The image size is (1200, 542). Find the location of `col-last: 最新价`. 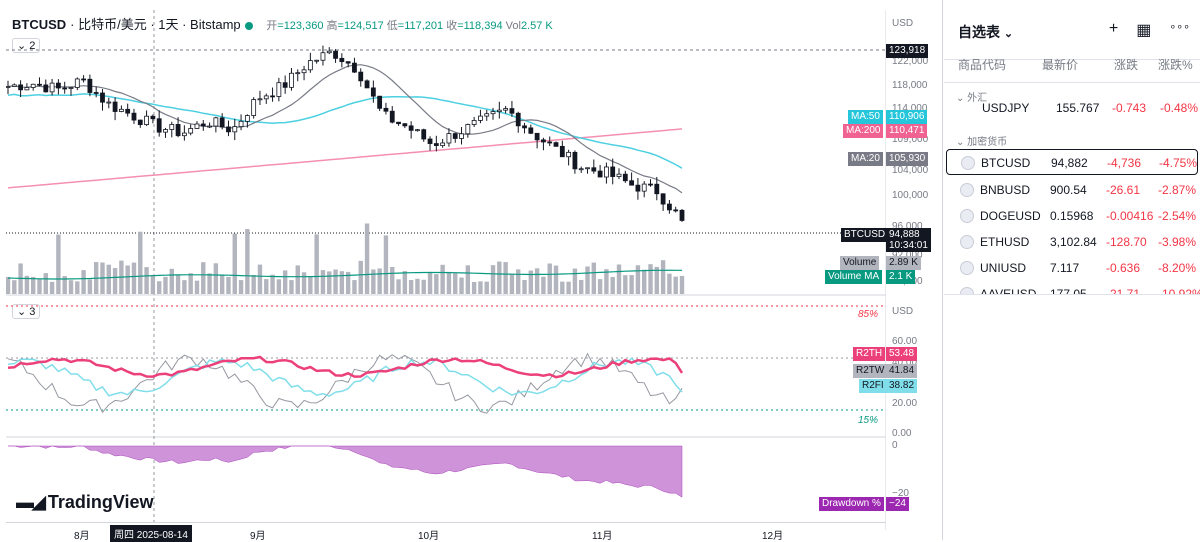

col-last: 最新价 is located at coordinates (1060, 65).